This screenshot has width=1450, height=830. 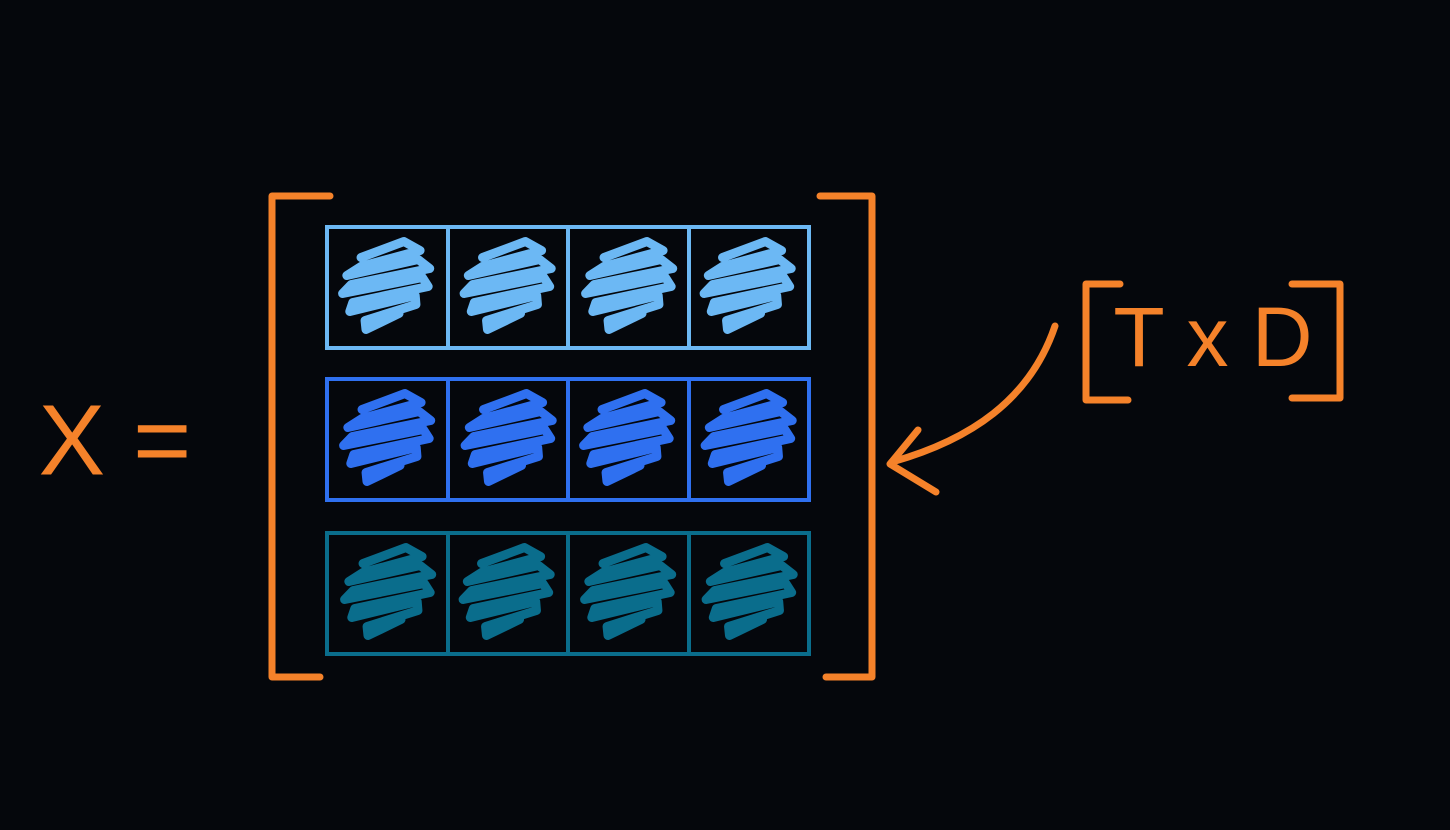 I want to click on shape-annotation: T x D, so click(x=1212, y=337).